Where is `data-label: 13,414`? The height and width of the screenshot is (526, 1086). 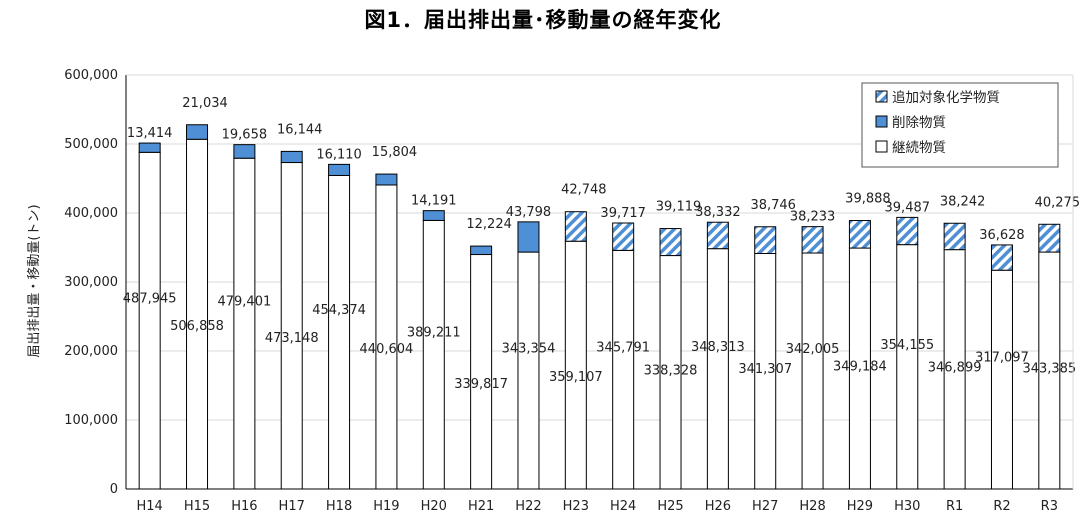 data-label: 13,414 is located at coordinates (150, 133).